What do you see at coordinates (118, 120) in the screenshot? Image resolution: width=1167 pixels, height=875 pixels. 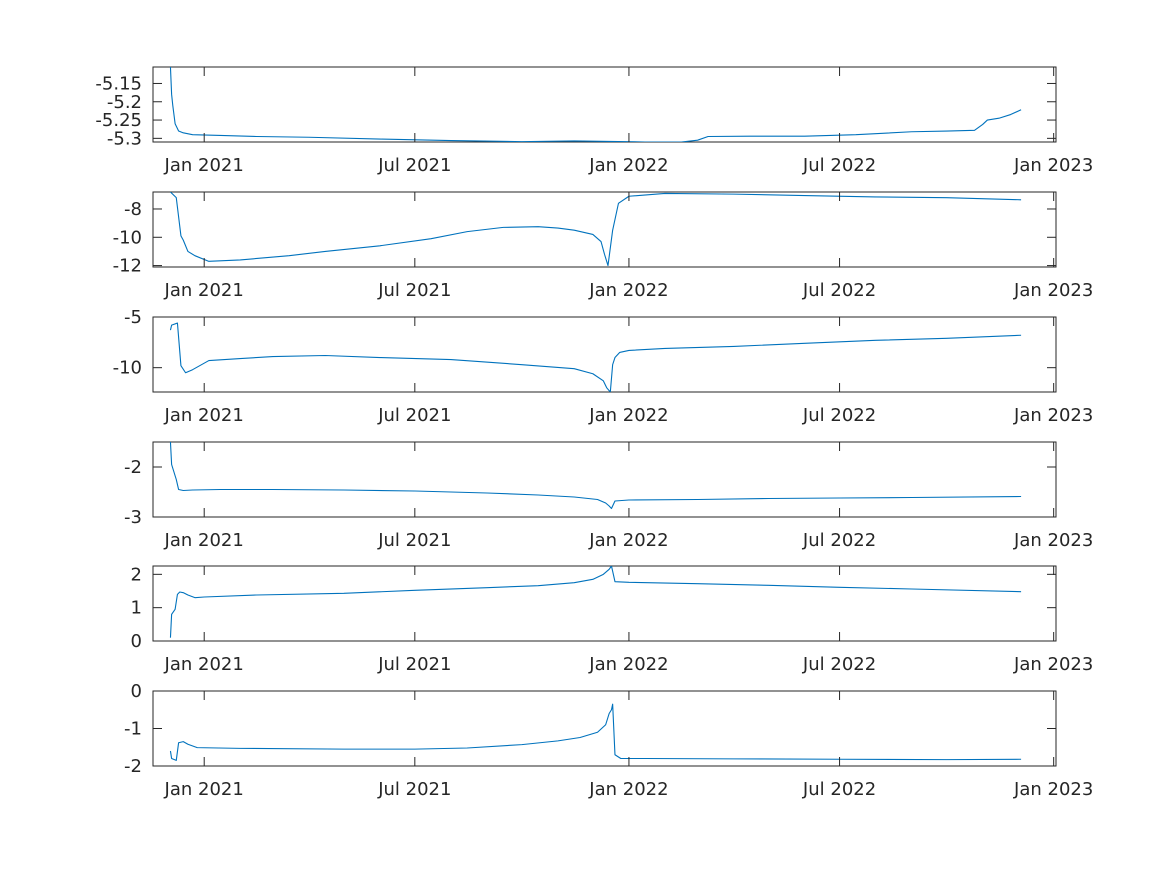 I see `y-tick-label: -5.25` at bounding box center [118, 120].